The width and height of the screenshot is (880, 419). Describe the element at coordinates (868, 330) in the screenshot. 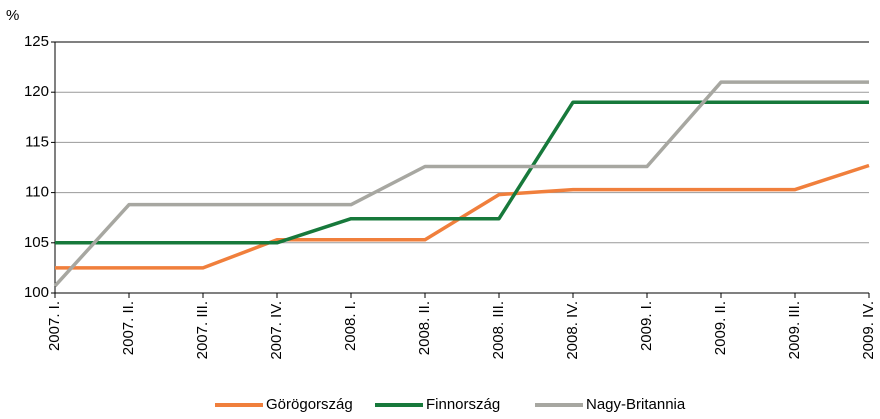

I see `x-tick-label: 2009. IV.` at that location.